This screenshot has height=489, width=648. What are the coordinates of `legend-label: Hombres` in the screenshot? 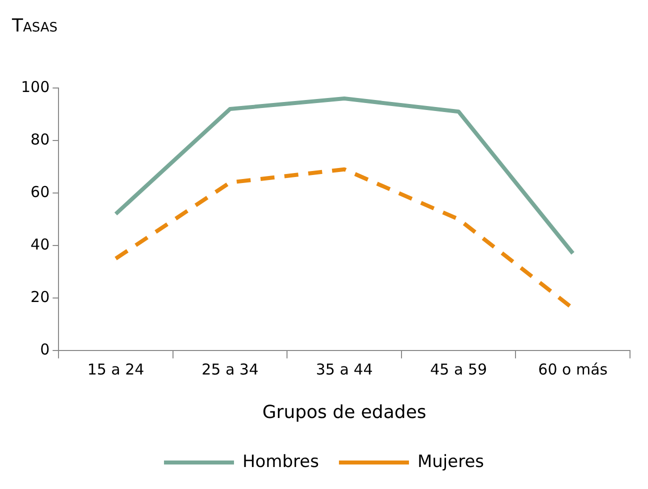 It's located at (281, 462).